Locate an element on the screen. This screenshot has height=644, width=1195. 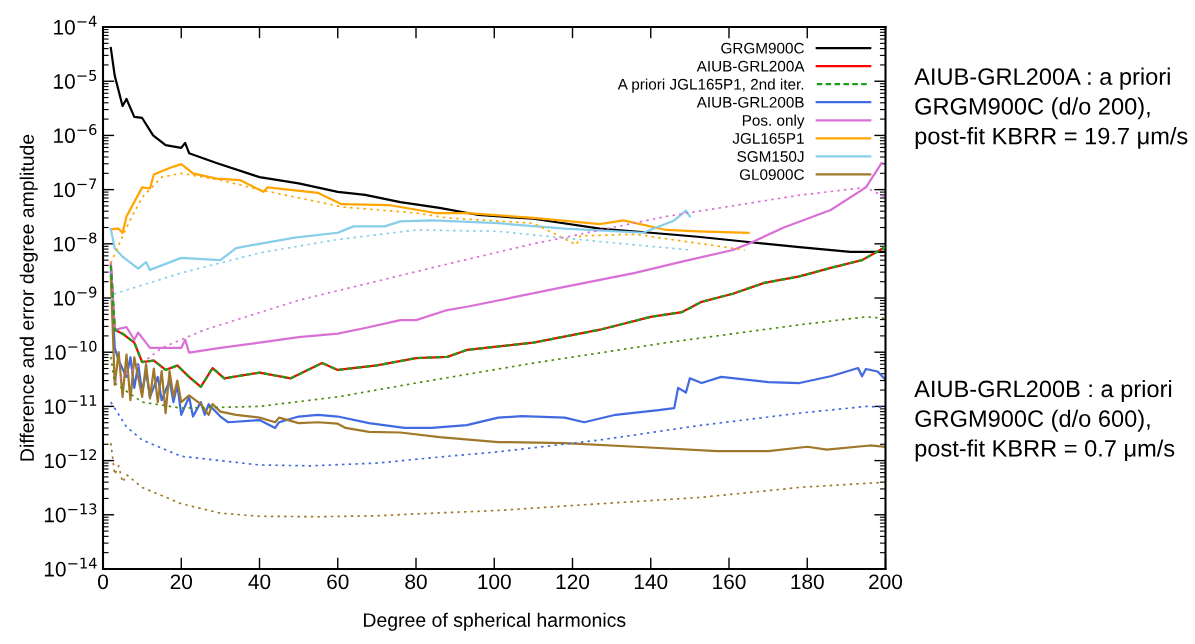
y-tick-label: 10$^{−4}$ is located at coordinates (75, 25).